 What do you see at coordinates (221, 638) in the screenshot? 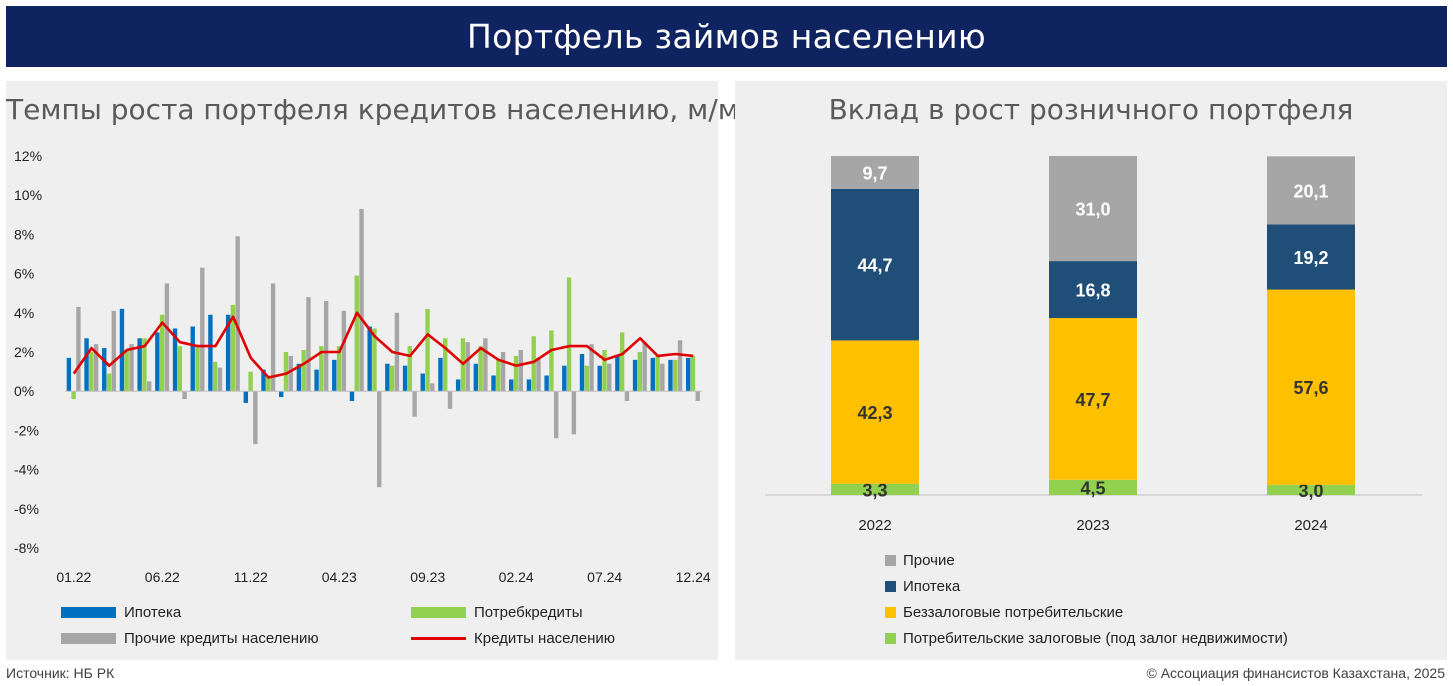
I see `legend-label-other: Прочие кредиты населению` at bounding box center [221, 638].